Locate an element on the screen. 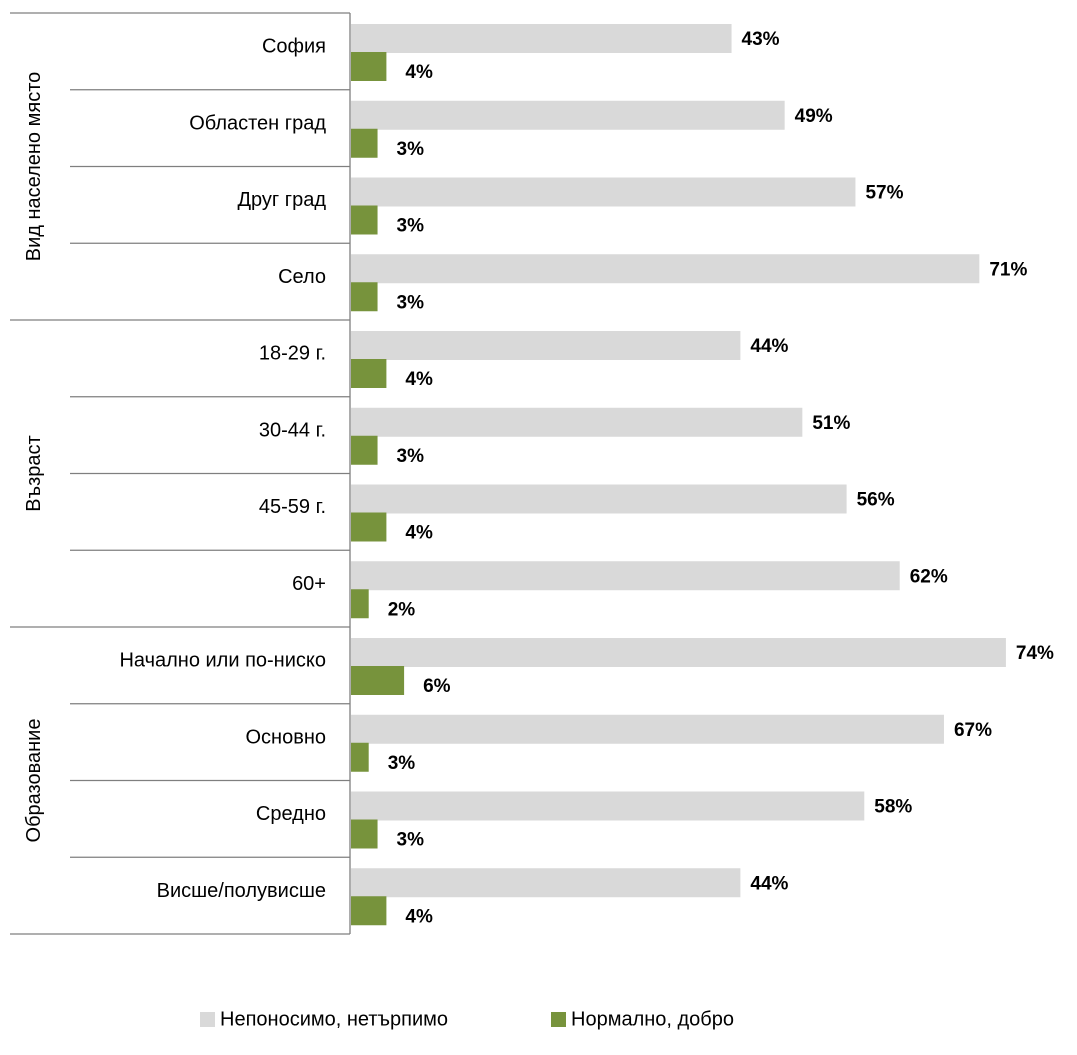  category-label: 45-59 г. is located at coordinates (292, 507).